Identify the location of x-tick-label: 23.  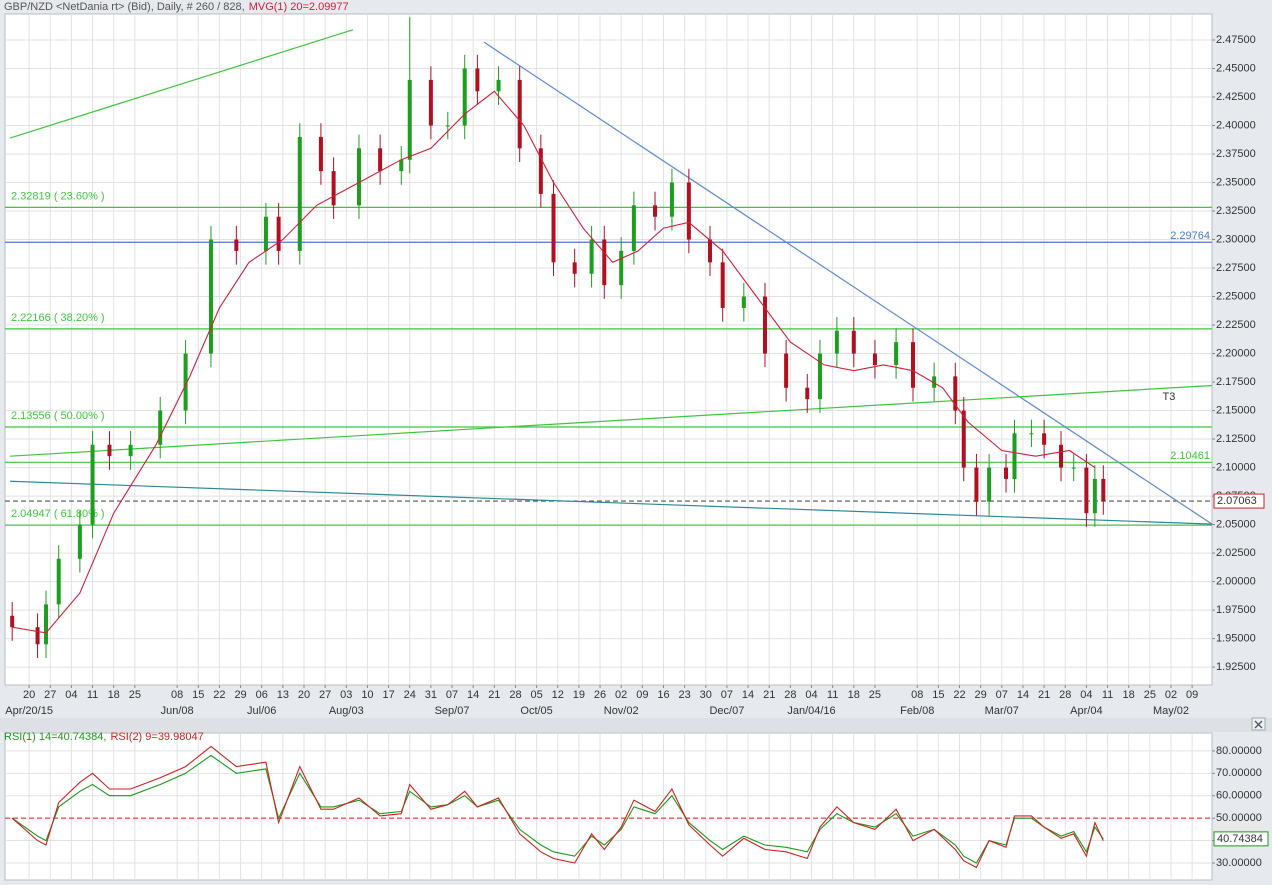
(684, 695).